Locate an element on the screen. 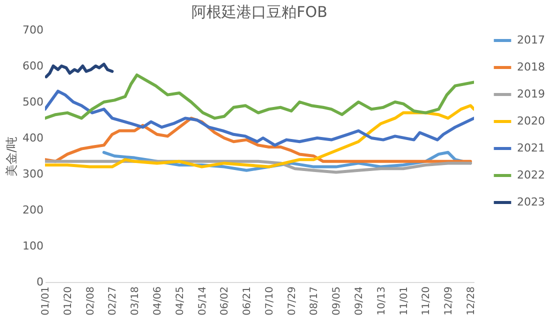 This screenshot has height=320, width=550. x-tick-label: 06/02 is located at coordinates (225, 301).